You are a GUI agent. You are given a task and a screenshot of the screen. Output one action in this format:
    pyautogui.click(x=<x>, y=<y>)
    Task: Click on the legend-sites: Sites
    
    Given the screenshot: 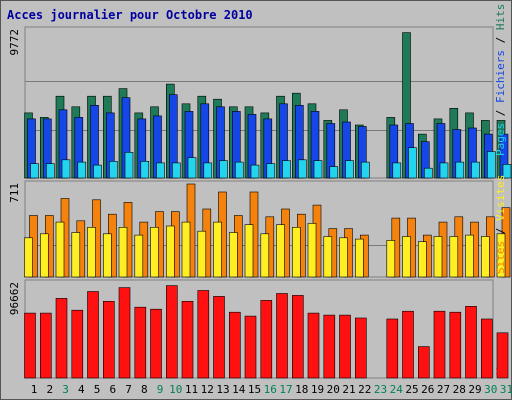 What is the action you would take?
    pyautogui.click(x=500, y=257)
    